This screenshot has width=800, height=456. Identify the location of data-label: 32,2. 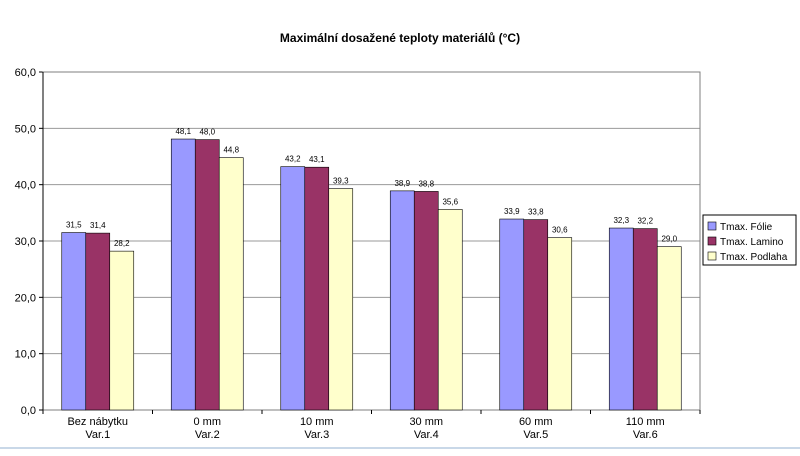
(645, 221).